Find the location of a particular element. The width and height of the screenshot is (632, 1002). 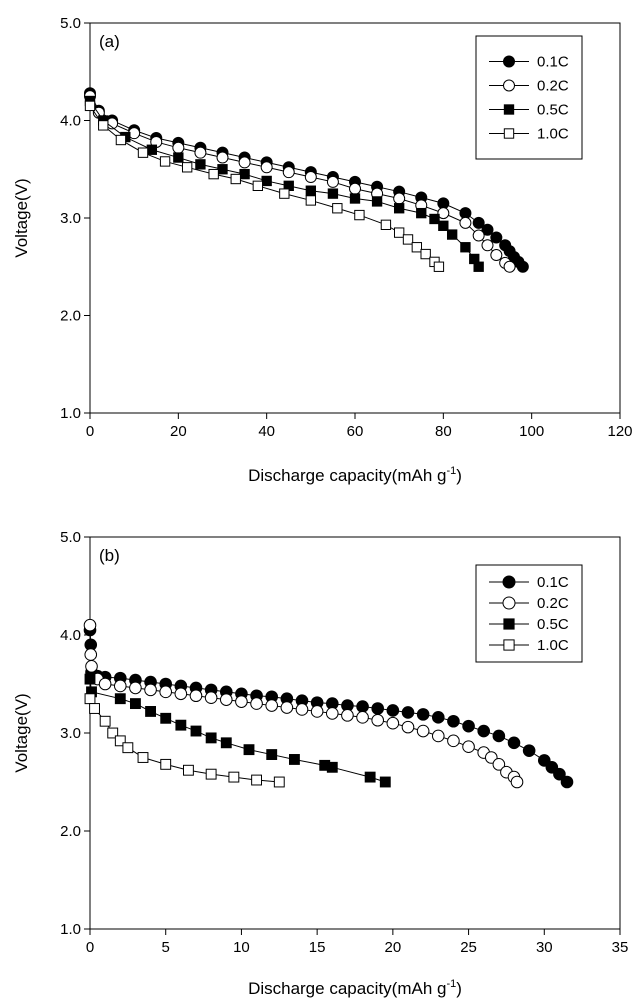

x-tick-label: 15 is located at coordinates (317, 947).